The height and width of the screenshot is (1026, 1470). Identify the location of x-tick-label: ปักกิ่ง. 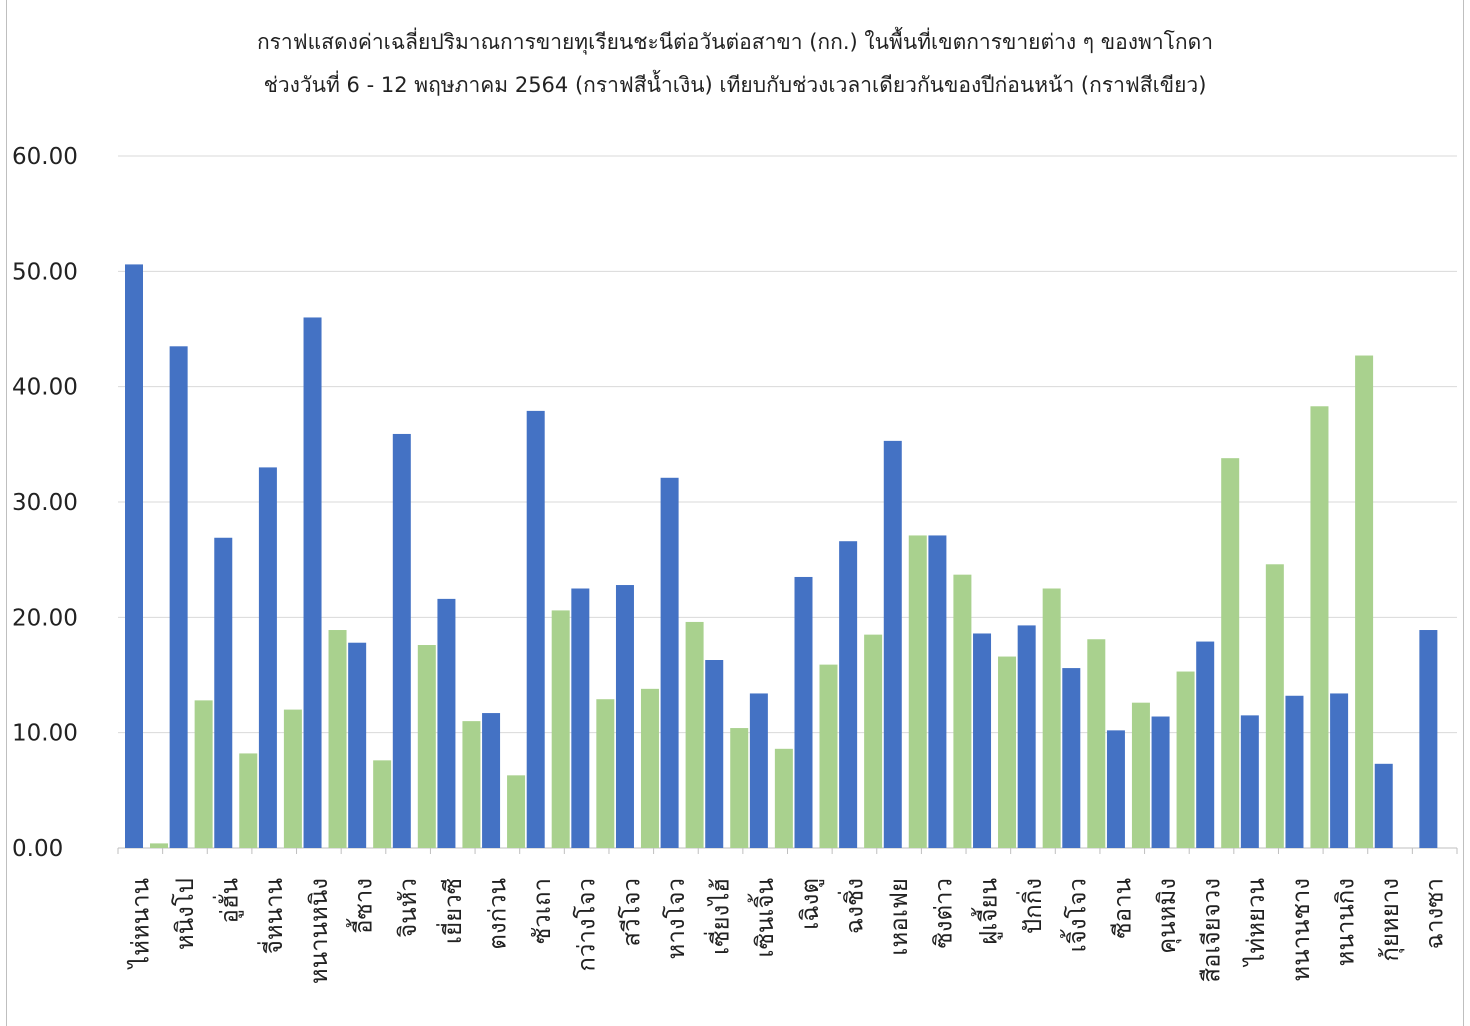
(1031, 906).